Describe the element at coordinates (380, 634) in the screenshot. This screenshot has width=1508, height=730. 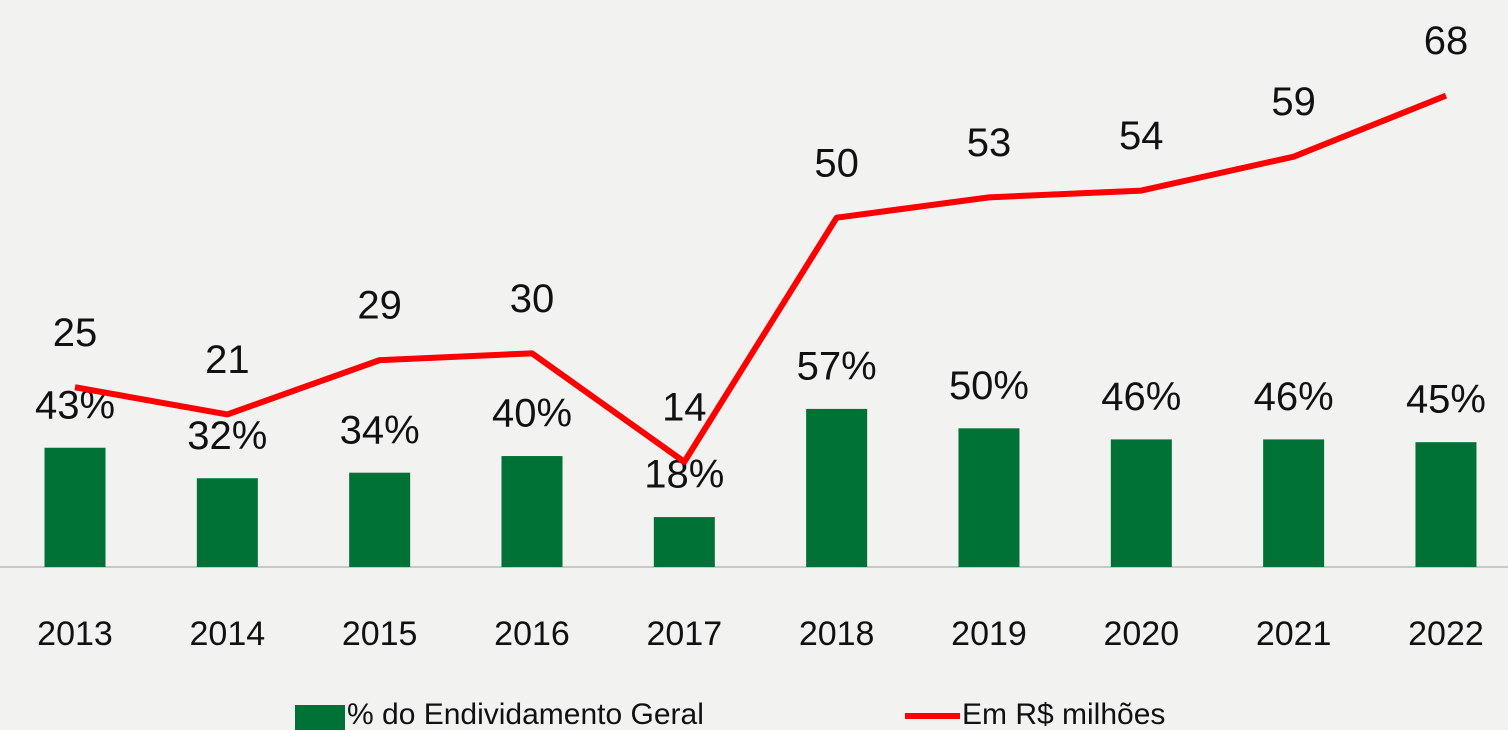
I see `x-tick-label: 2015` at that location.